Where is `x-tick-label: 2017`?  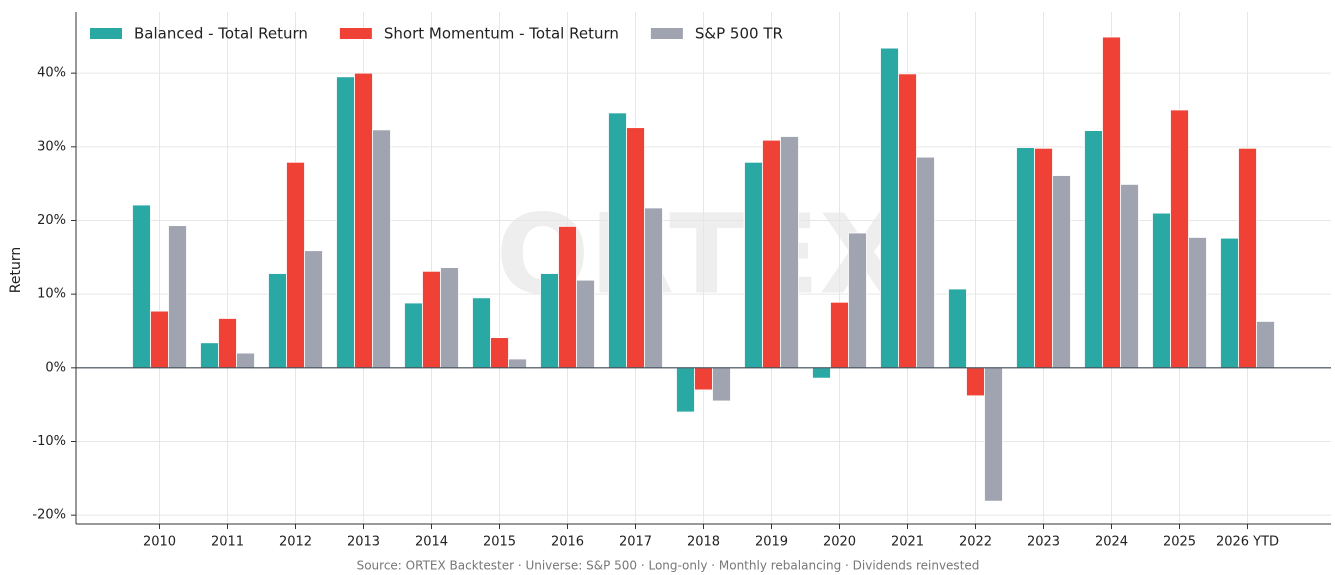
x-tick-label: 2017 is located at coordinates (635, 542).